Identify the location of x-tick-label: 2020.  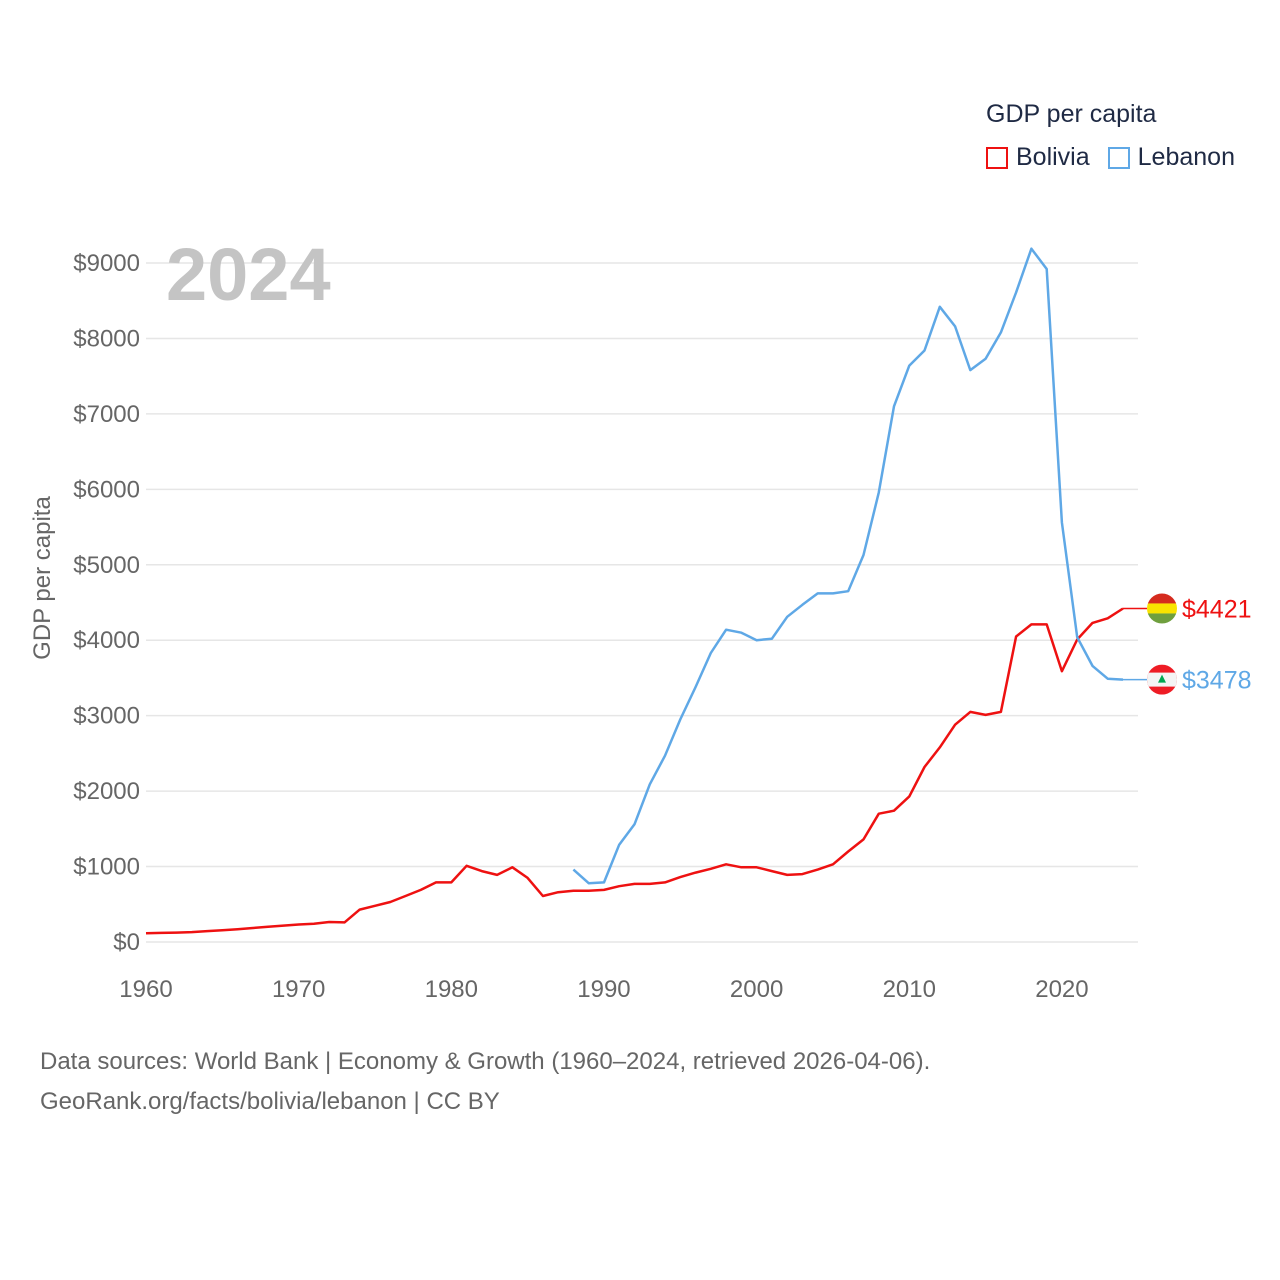
(1061, 989).